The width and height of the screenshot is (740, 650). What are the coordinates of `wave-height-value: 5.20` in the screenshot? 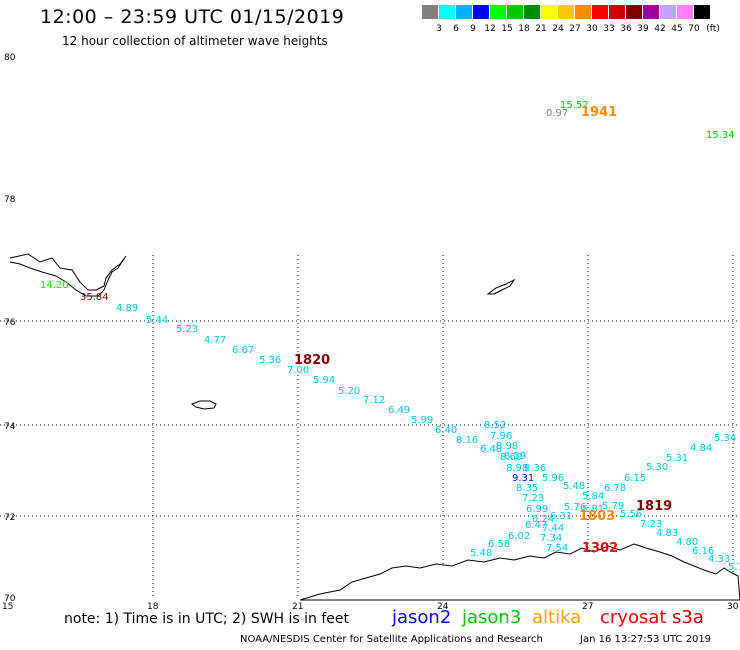 It's located at (349, 391).